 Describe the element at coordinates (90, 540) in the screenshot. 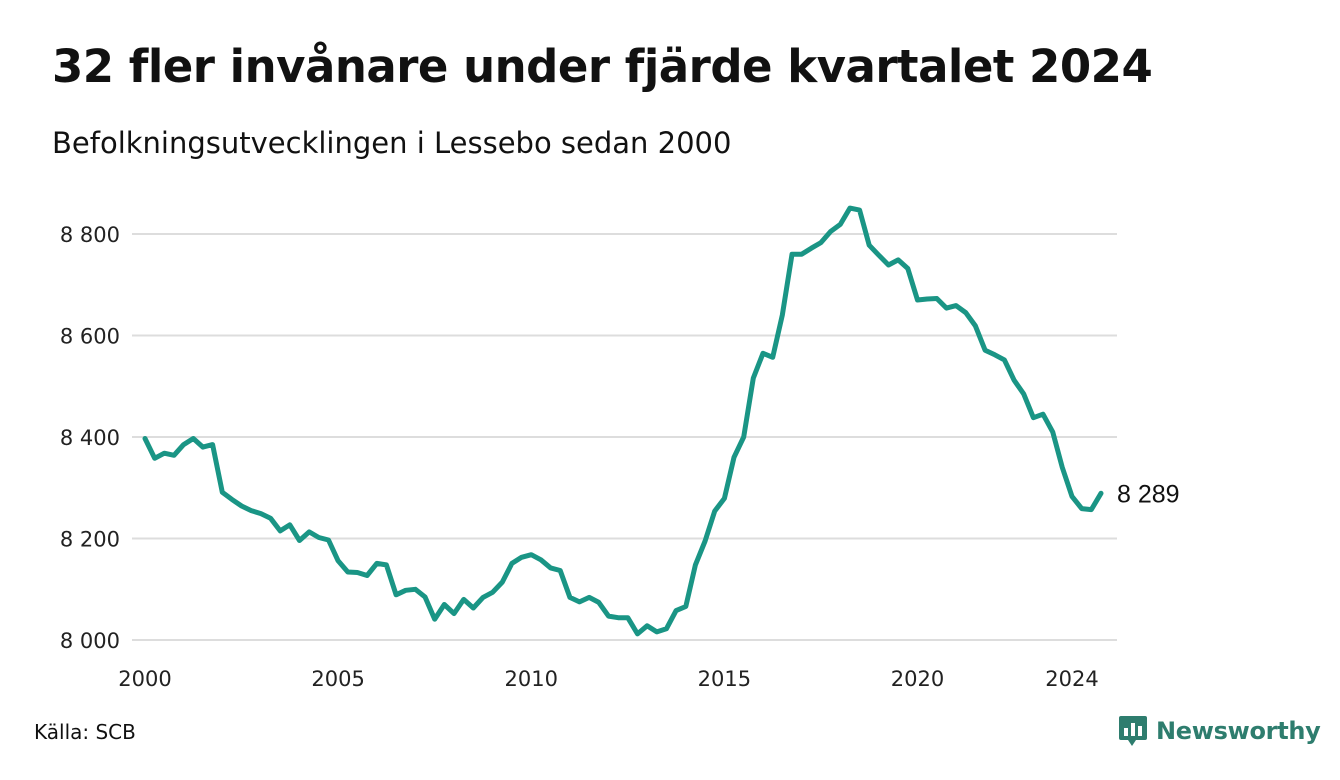

I see `y-tick-label: 8 200` at that location.